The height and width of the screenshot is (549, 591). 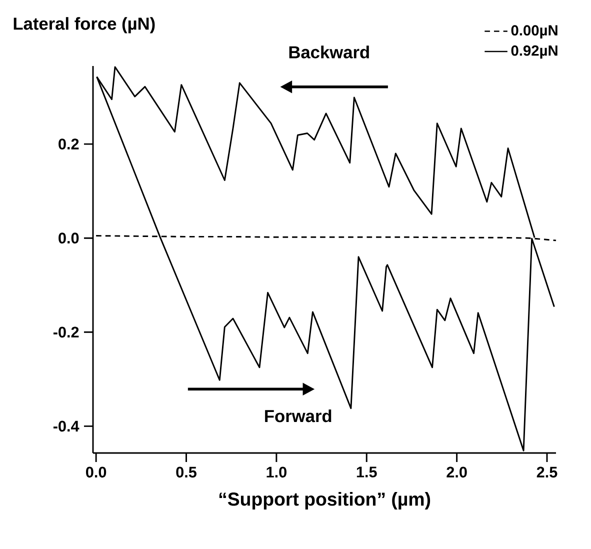 What do you see at coordinates (456, 472) in the screenshot?
I see `x-tick-label: 2.0` at bounding box center [456, 472].